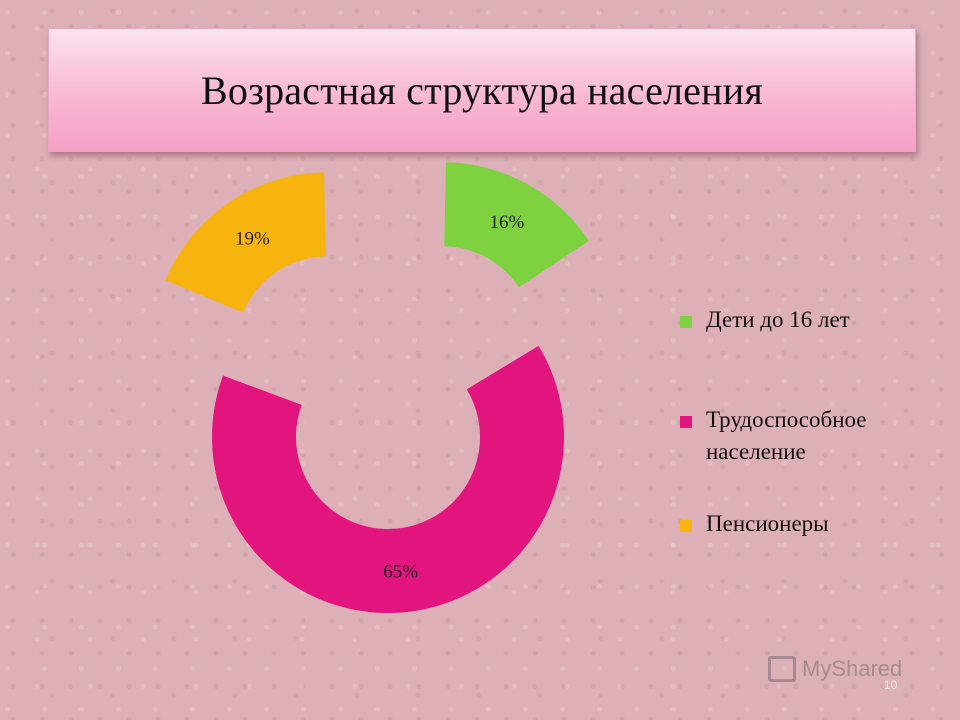 Image resolution: width=960 pixels, height=720 pixels. I want to click on watermark: MyShared, so click(835, 669).